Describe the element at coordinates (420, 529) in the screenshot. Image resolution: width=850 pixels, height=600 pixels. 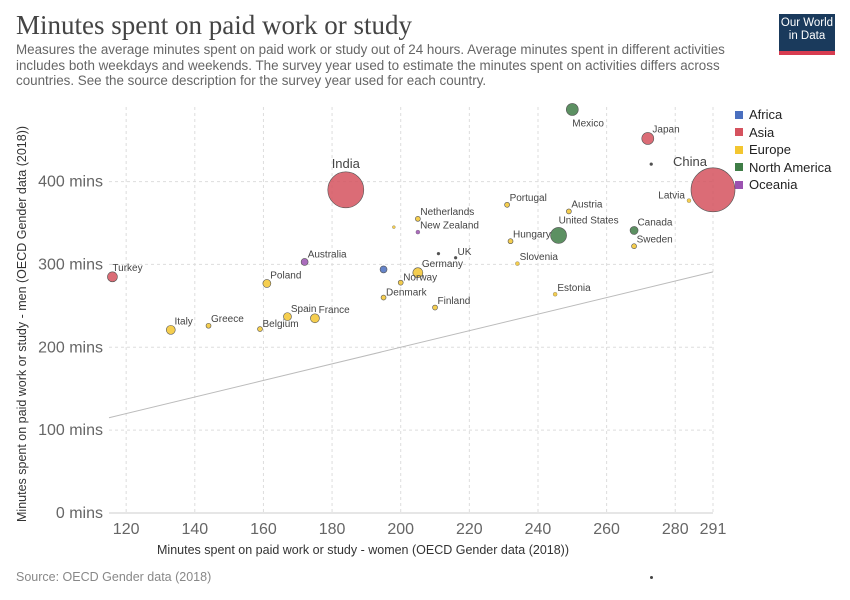
I see `x-axis-ticks: 120 140 160 180 200 220 240 260 280 291` at that location.